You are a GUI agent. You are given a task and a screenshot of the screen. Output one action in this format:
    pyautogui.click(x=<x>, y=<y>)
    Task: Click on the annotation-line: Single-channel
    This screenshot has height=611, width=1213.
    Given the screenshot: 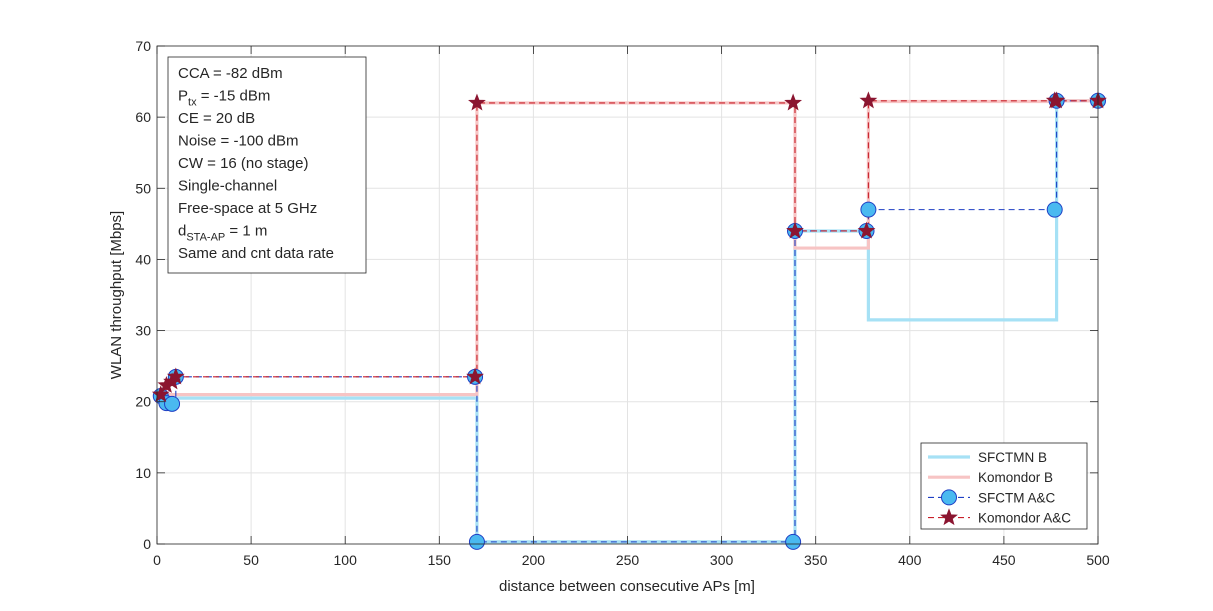 What is the action you would take?
    pyautogui.click(x=227, y=186)
    